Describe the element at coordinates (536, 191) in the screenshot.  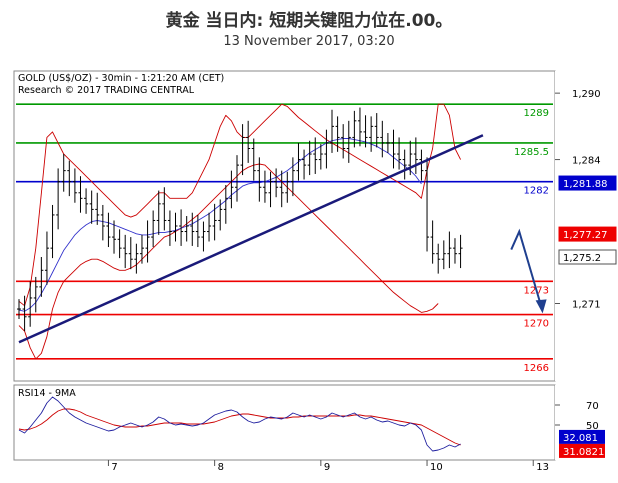
I see `level-label-1282: 1282` at that location.